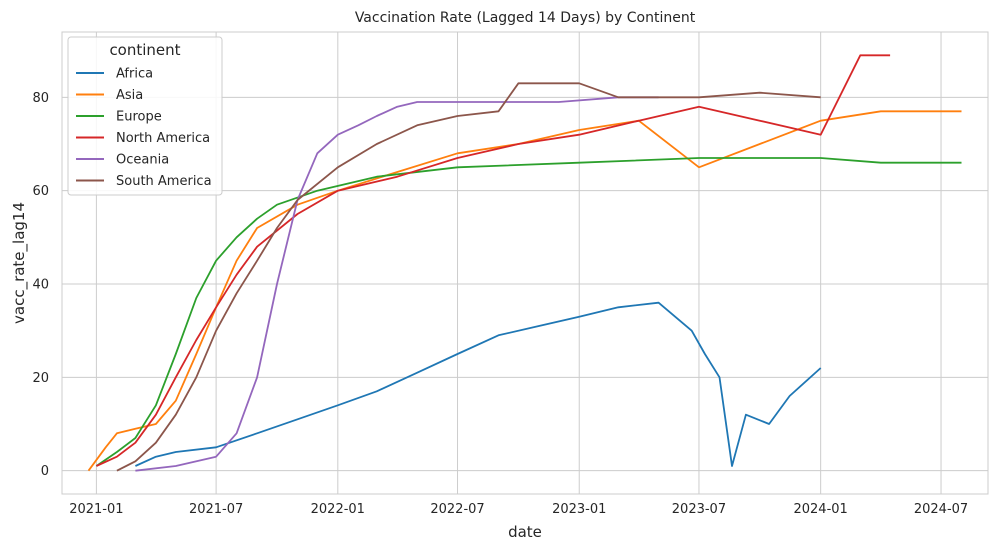 This screenshot has height=550, width=1001. What do you see at coordinates (40, 98) in the screenshot?
I see `y-tick-label: 80` at bounding box center [40, 98].